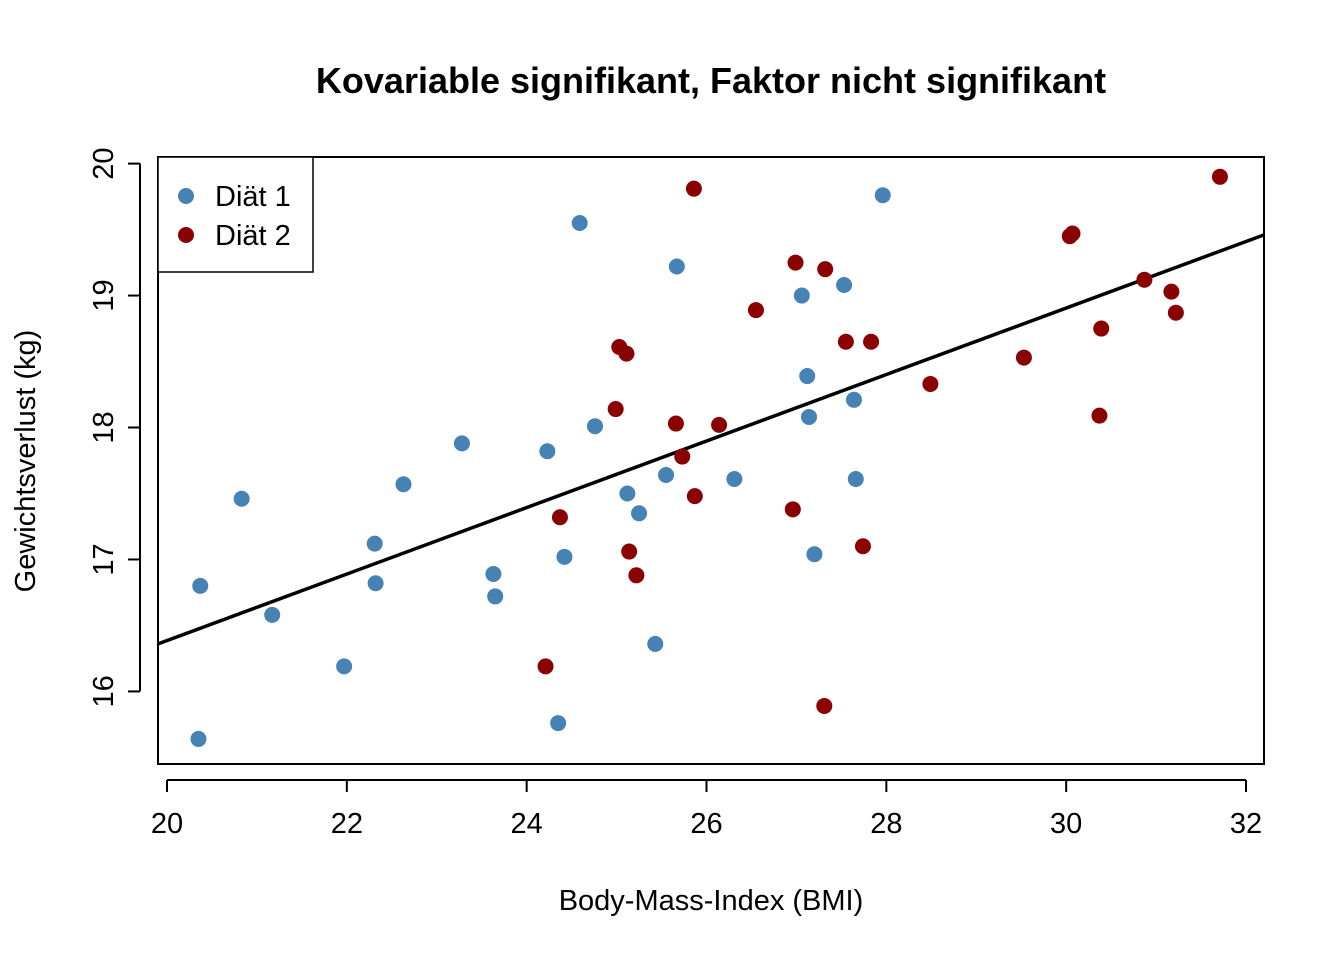 The height and width of the screenshot is (960, 1344). What do you see at coordinates (1066, 824) in the screenshot?
I see `x-tick-label: 30` at bounding box center [1066, 824].